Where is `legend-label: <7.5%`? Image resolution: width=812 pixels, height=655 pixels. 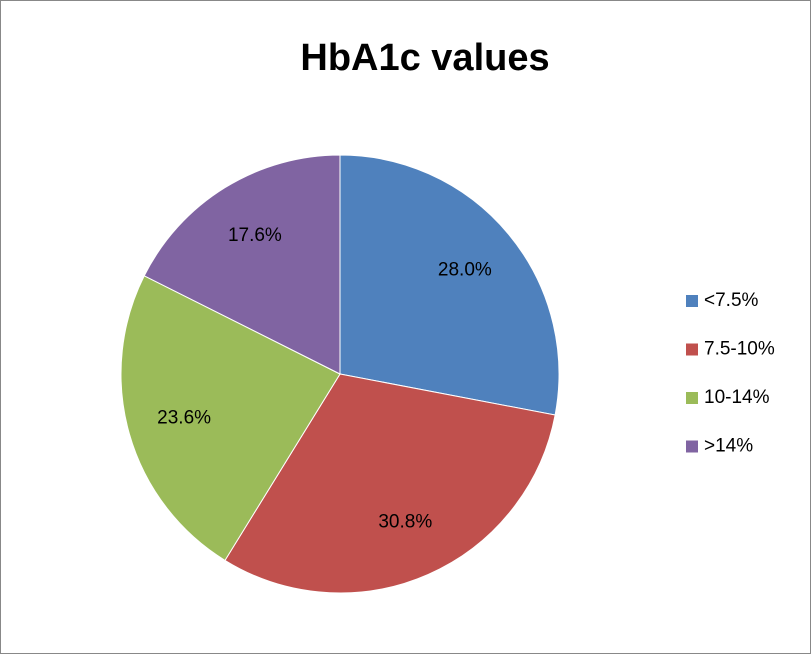 legend-label: <7.5% is located at coordinates (731, 300).